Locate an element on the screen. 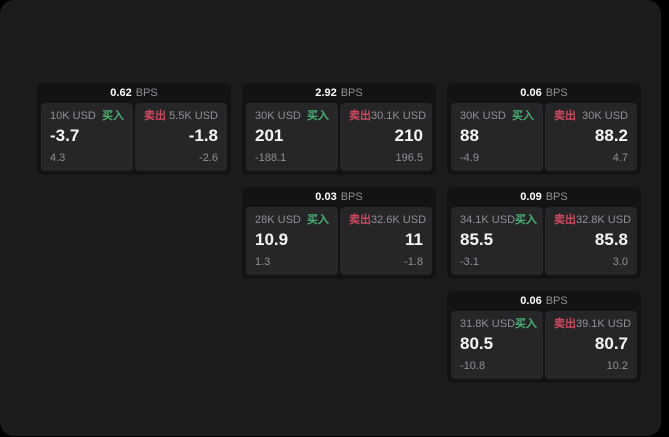 The width and height of the screenshot is (669, 437). sell-tile: 卖出 30K USD 88.2 4.7 is located at coordinates (591, 137).